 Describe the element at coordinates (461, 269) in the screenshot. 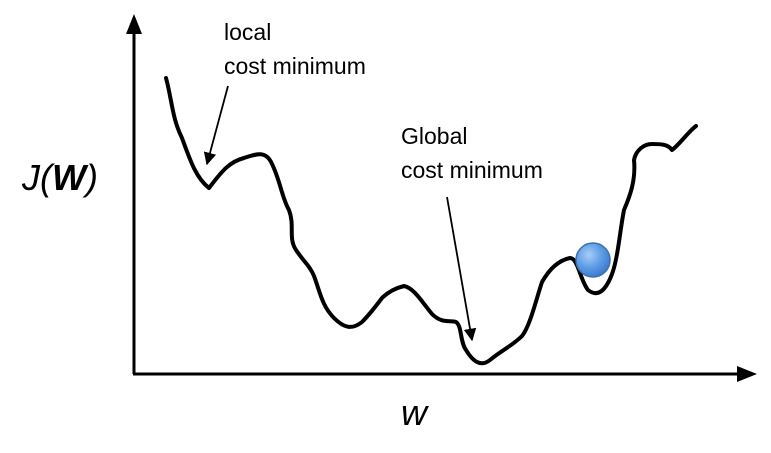

I see `global-minimum-arrow` at that location.